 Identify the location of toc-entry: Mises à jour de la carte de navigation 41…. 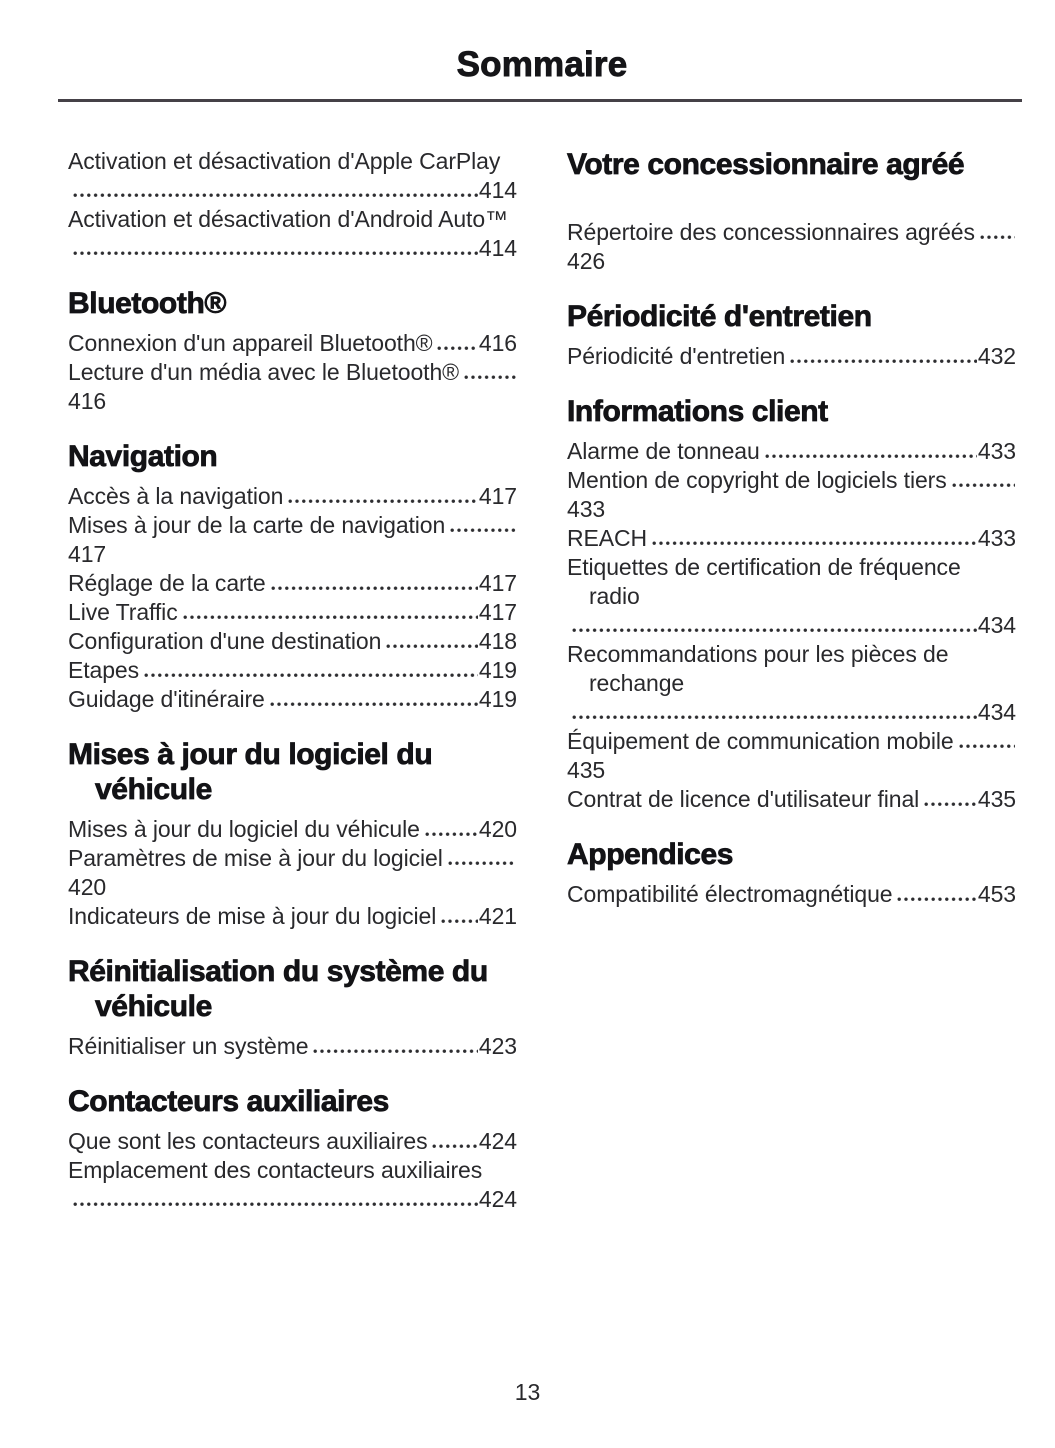
(292, 540).